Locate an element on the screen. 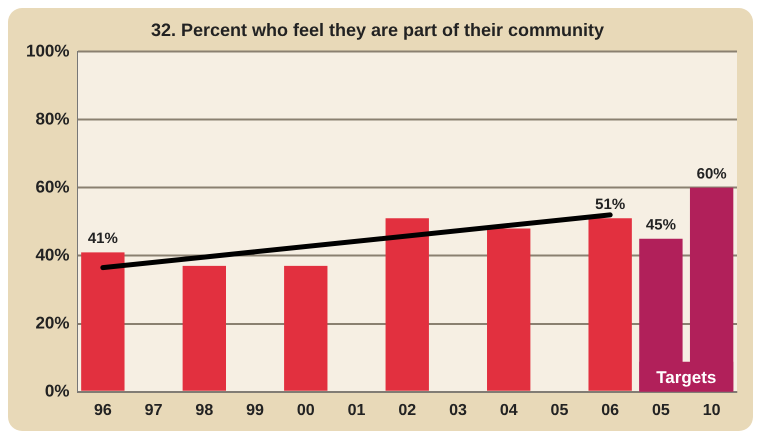 This screenshot has width=761, height=439. y-tick-label: 0% is located at coordinates (57, 390).